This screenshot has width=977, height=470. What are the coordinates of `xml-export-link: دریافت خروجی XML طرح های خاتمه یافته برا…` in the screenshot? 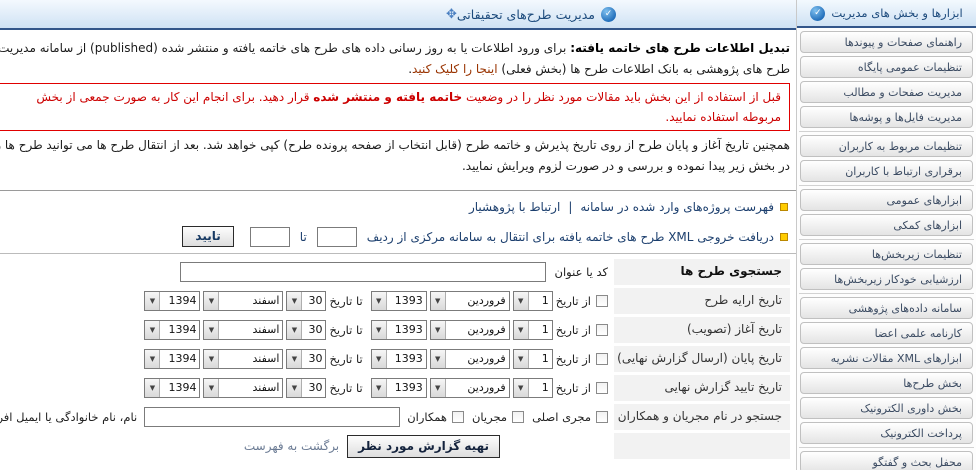 It's located at (571, 236).